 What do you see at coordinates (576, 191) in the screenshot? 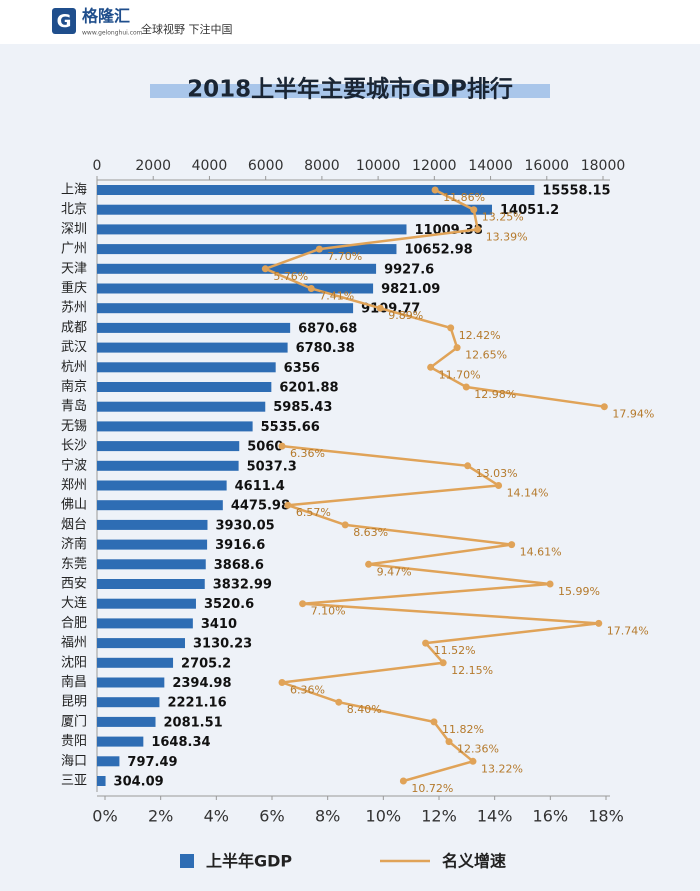
I see `bar-value-label: 15558.15` at bounding box center [576, 191].